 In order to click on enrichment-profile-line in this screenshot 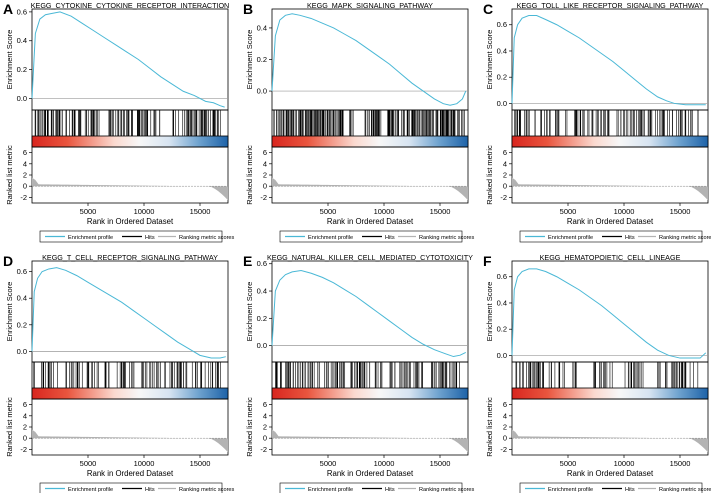, I will do `click(128, 59)`.